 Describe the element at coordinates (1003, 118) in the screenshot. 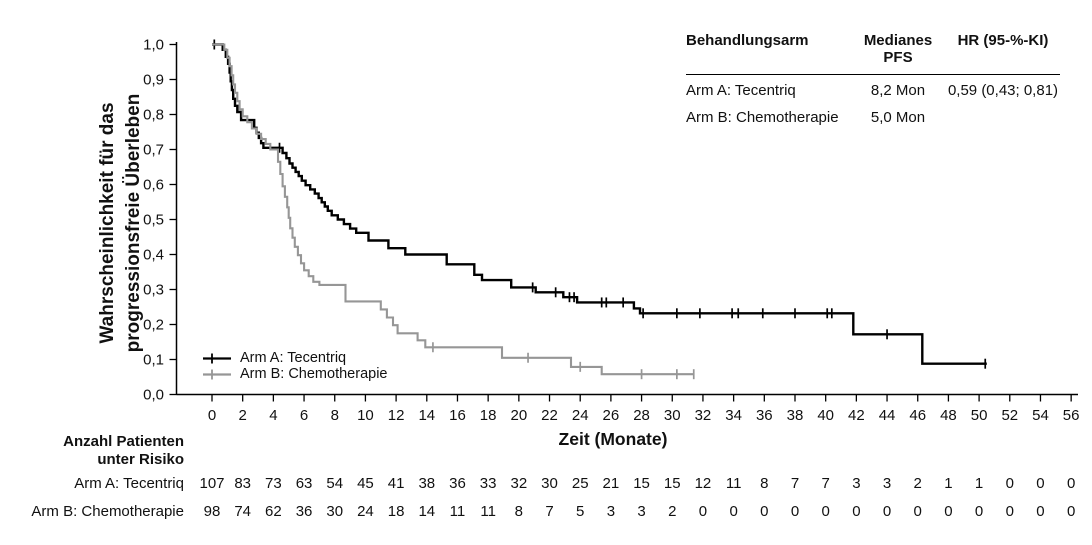

I see `stats-arm-b-hr` at that location.